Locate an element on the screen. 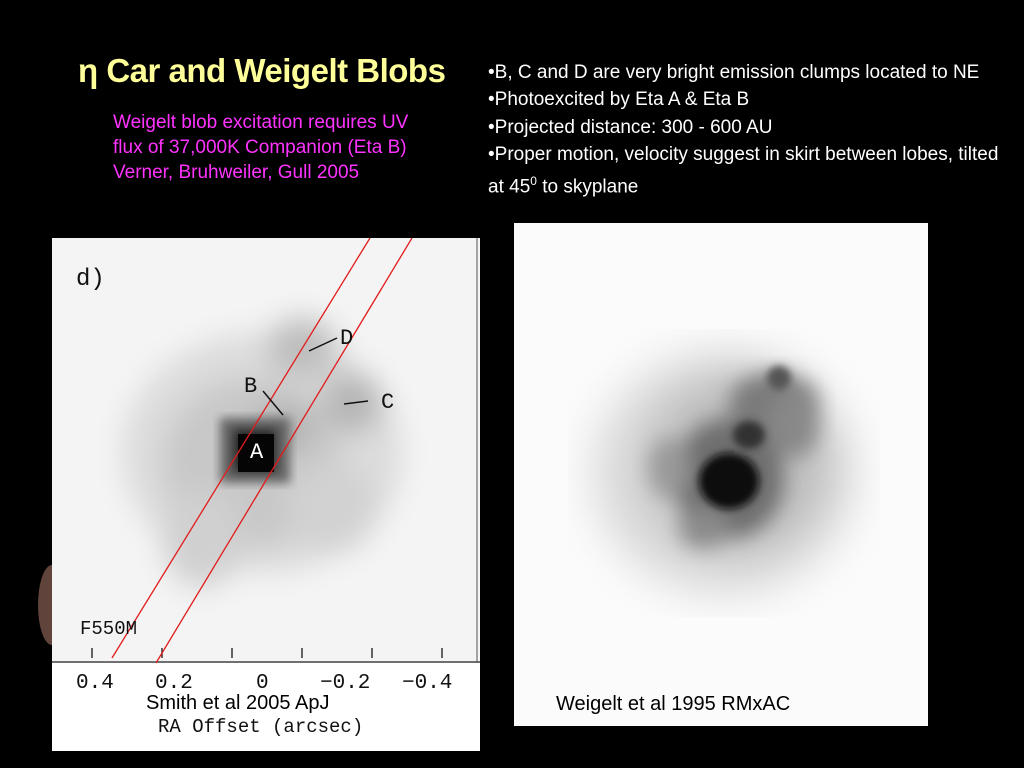 This screenshot has height=768, width=1024. x-axis-label: RA Offset (arcsec) is located at coordinates (261, 727).